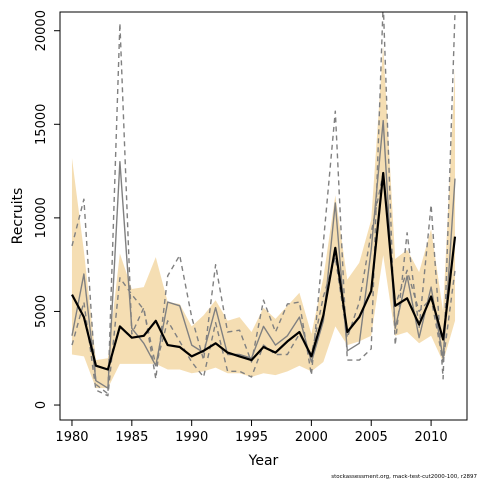 The image size is (480, 480). I want to click on x-tick-label: 2010, so click(431, 437).